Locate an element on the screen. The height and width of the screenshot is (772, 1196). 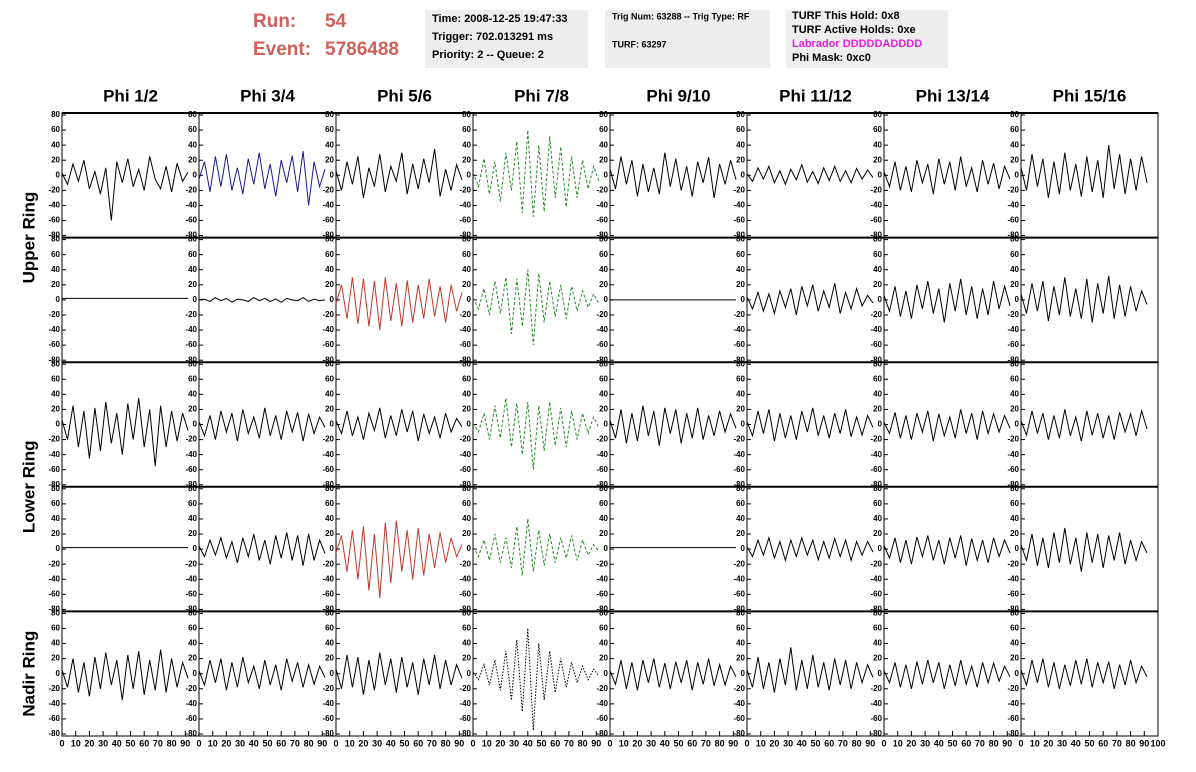
event-number: 5786488 is located at coordinates (362, 49).